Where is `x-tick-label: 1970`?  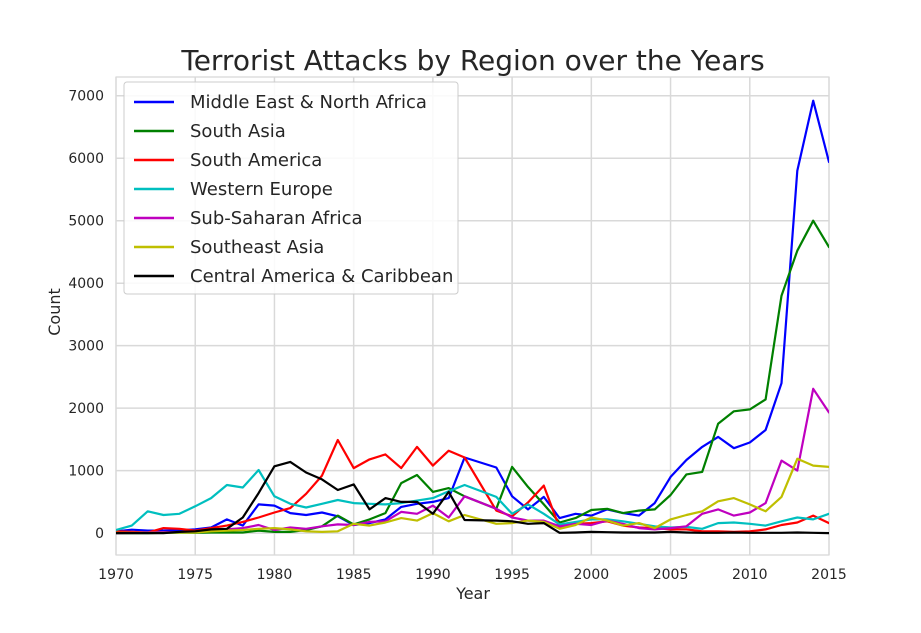 x-tick-label: 1970 is located at coordinates (116, 575).